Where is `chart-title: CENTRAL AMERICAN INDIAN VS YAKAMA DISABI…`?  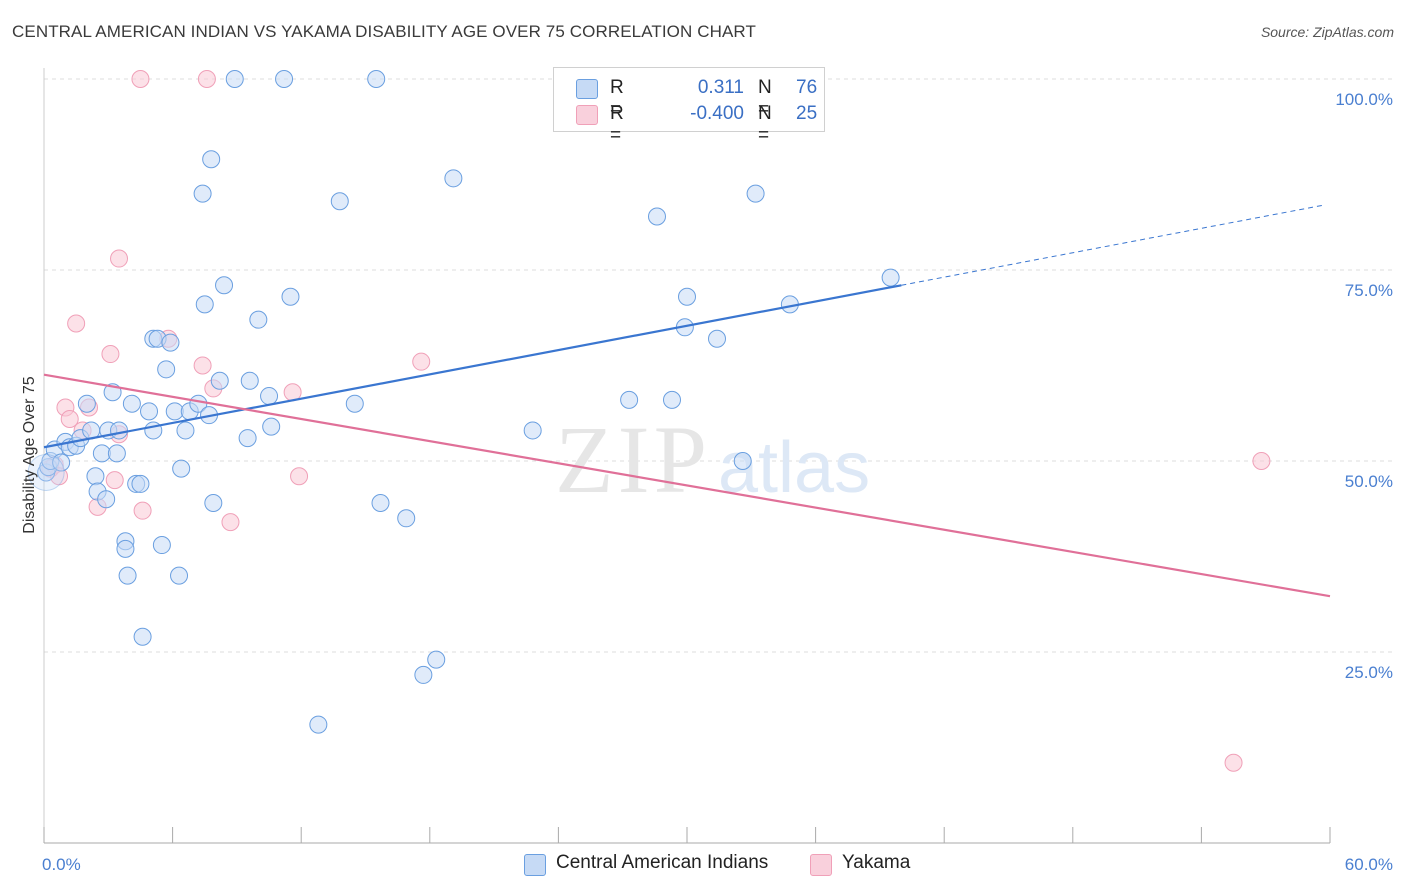 chart-title: CENTRAL AMERICAN INDIAN VS YAKAMA DISABI… is located at coordinates (384, 31).